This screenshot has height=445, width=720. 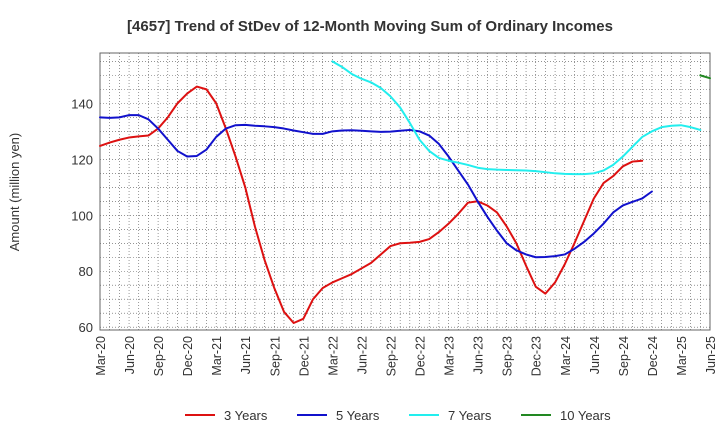 What do you see at coordinates (398, 415) in the screenshot?
I see `legend: 3 Years 5 Years 7 Years 10 Years` at bounding box center [398, 415].